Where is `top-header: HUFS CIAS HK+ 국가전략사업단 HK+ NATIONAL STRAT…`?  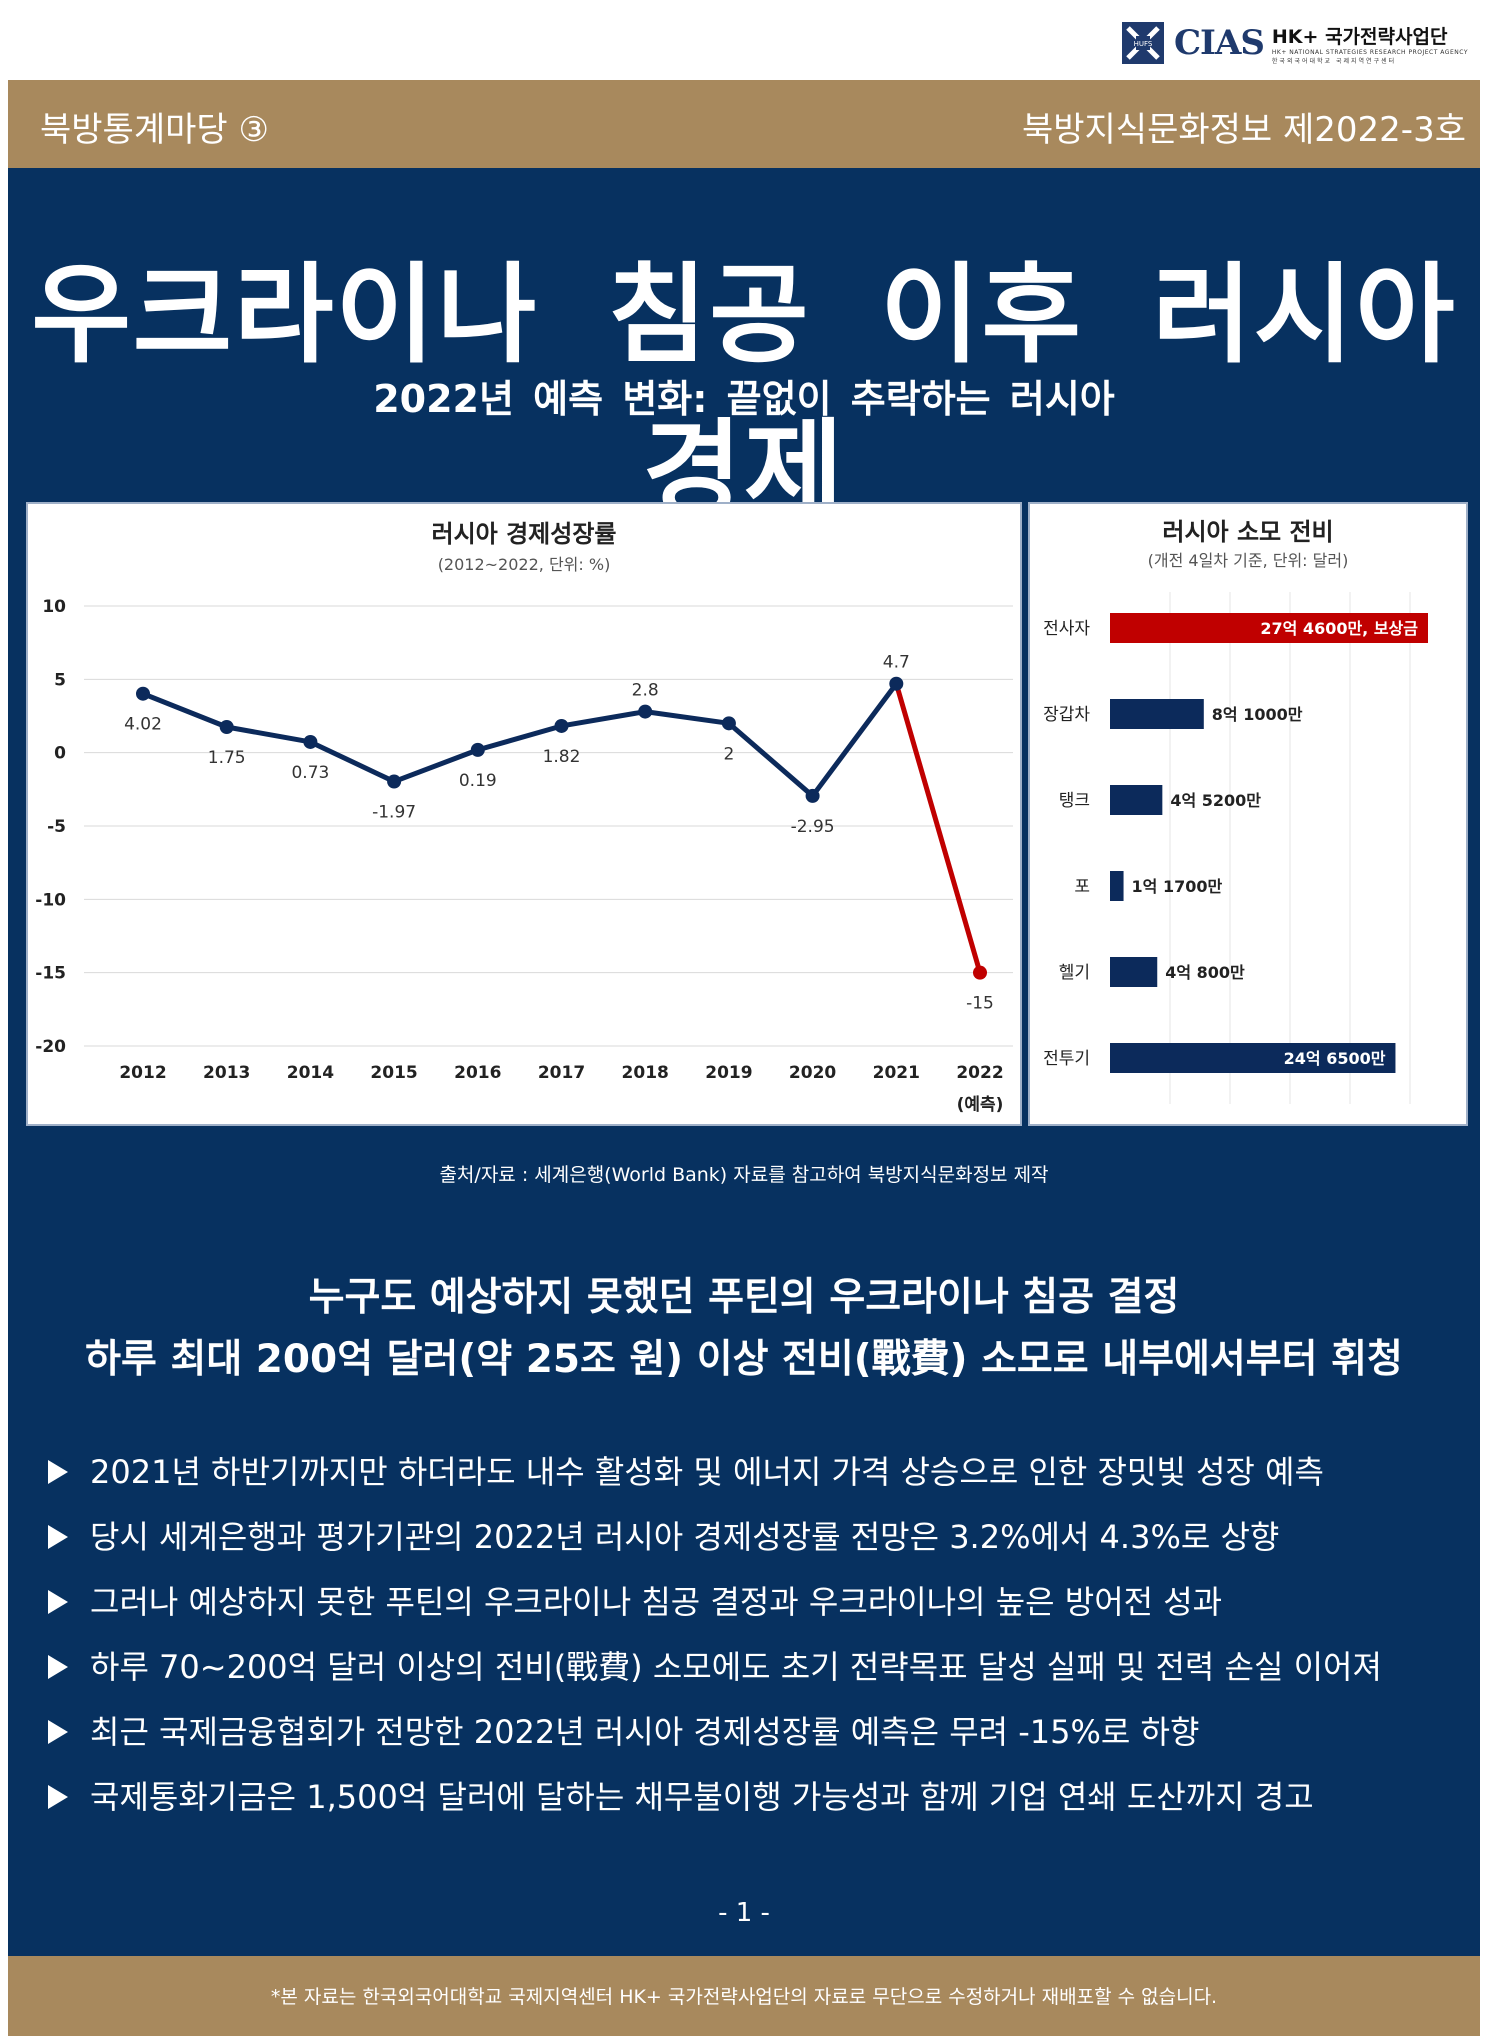
top-header: HUFS CIAS HK+ 국가전략사업단 HK+ NATIONAL STRAT… is located at coordinates (744, 40).